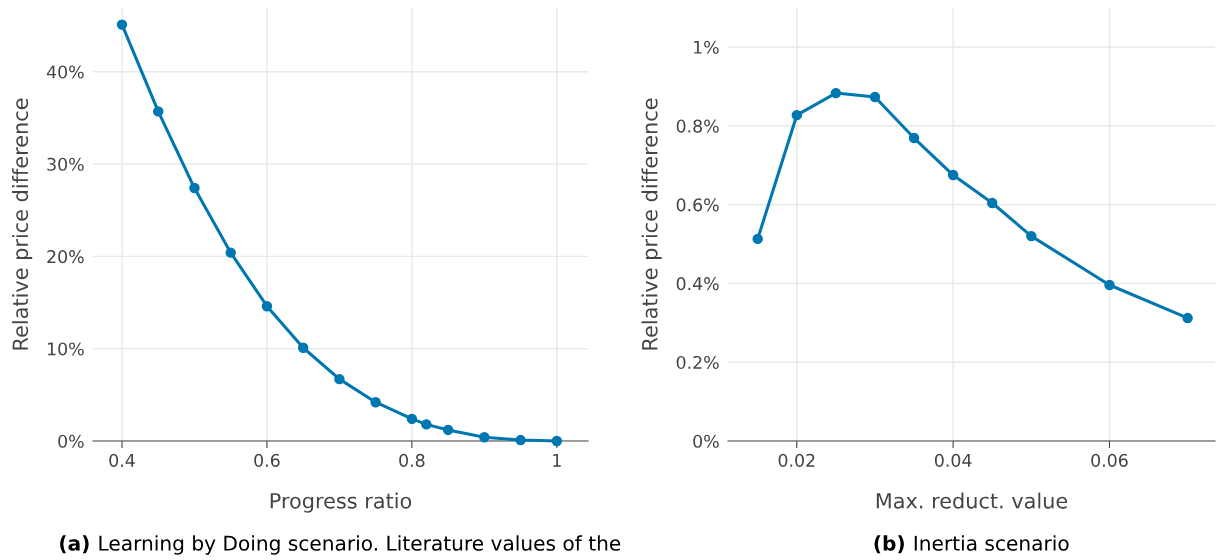  Describe the element at coordinates (65, 72) in the screenshot. I see `y-tick-label: 40%` at that location.